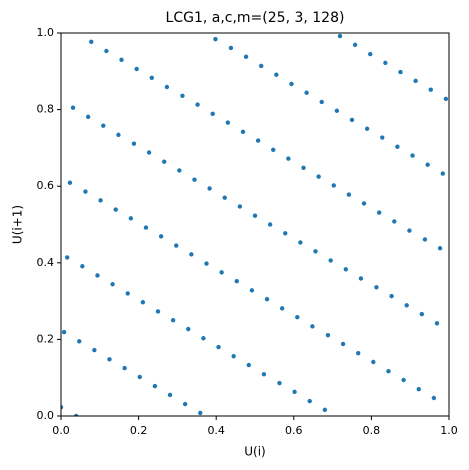 This screenshot has width=469, height=470. Describe the element at coordinates (46, 32) in the screenshot. I see `y-tick-label: 1.0` at that location.